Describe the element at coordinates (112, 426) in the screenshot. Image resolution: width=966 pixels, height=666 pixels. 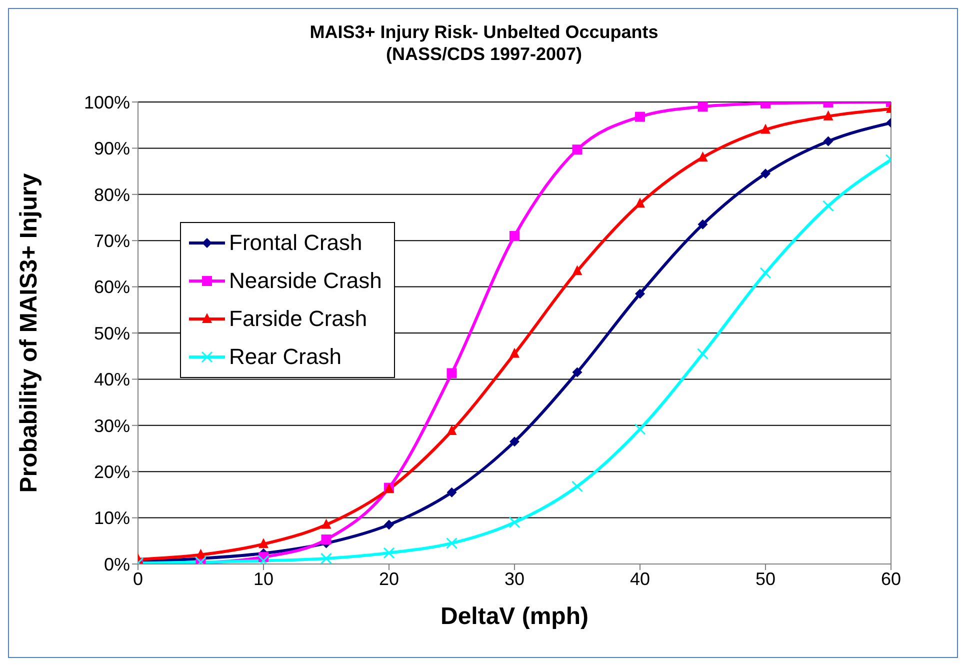
I see `y-tick-label: 30%` at that location.